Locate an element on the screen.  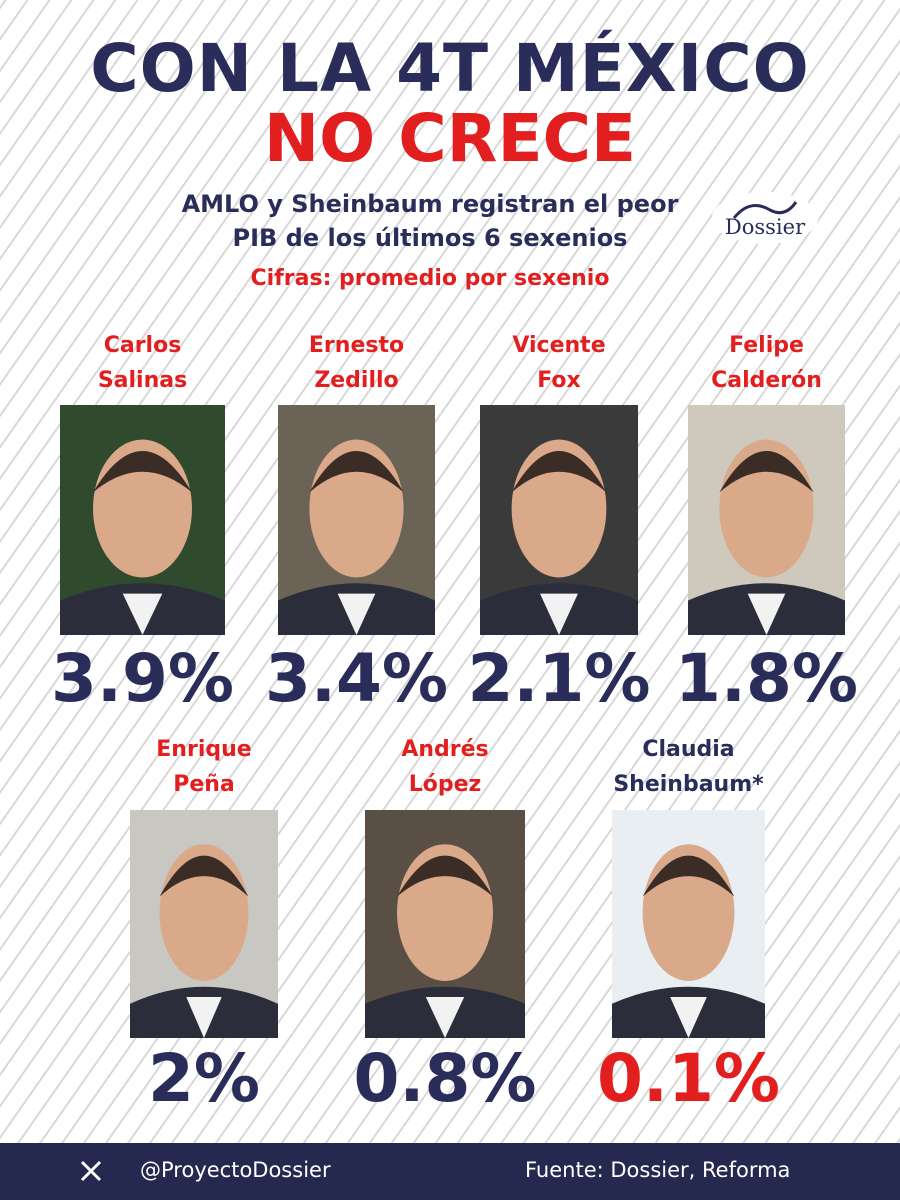
note: Cifras: promedio por sexenio is located at coordinates (430, 278).